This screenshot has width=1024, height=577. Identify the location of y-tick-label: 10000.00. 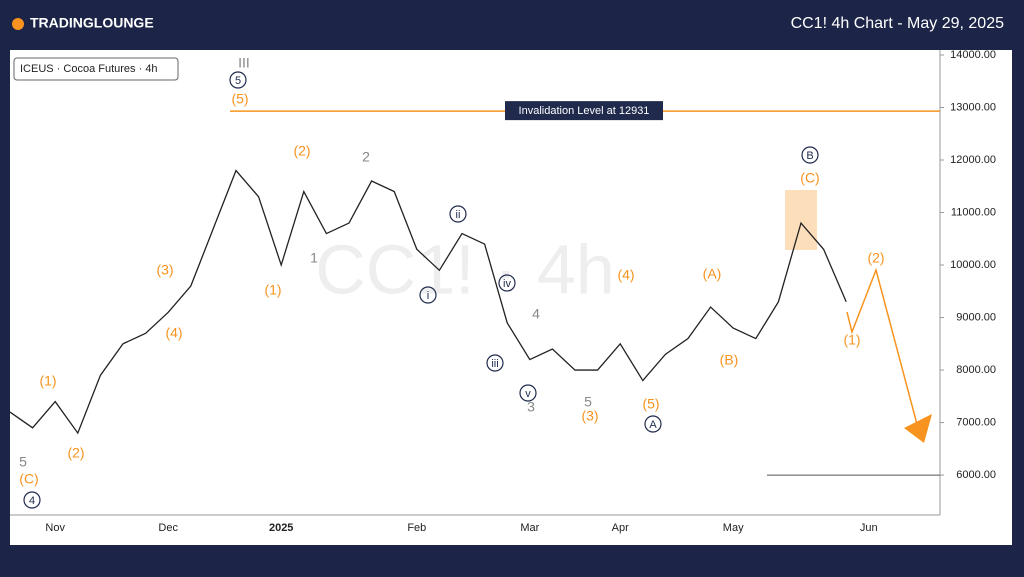
(973, 265).